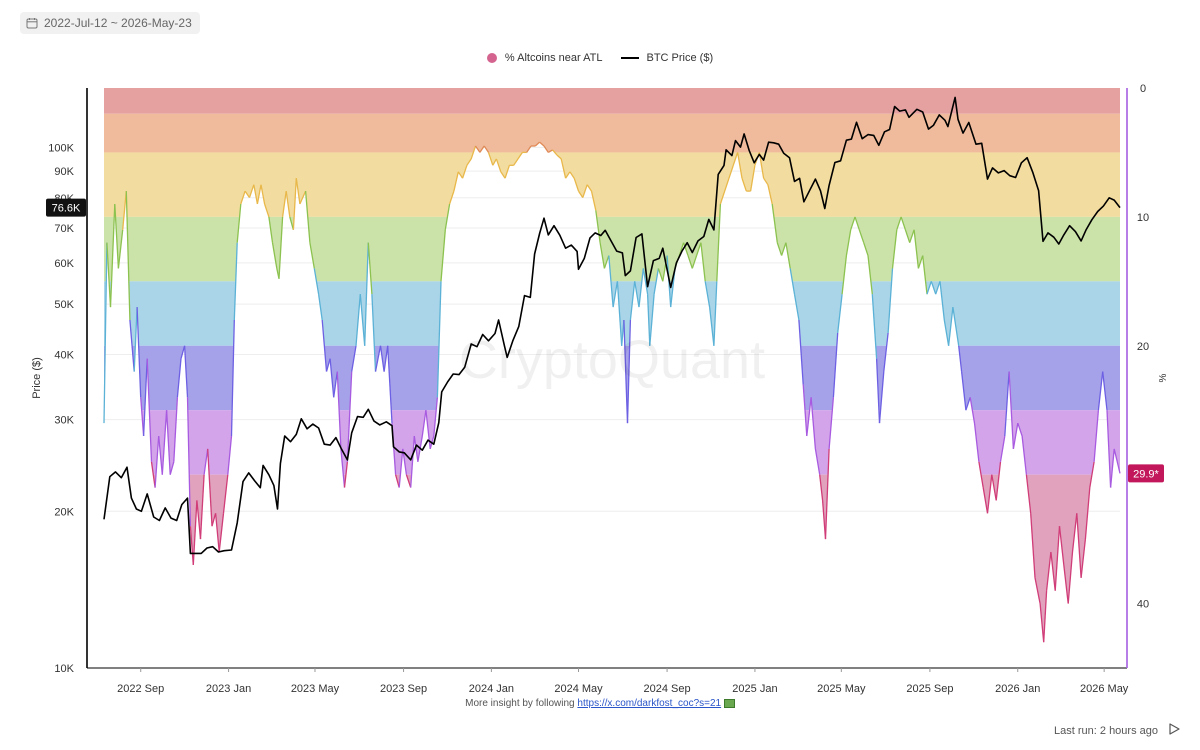  What do you see at coordinates (667, 689) in the screenshot?
I see `x-tick-label: 2024 Sep` at bounding box center [667, 689].